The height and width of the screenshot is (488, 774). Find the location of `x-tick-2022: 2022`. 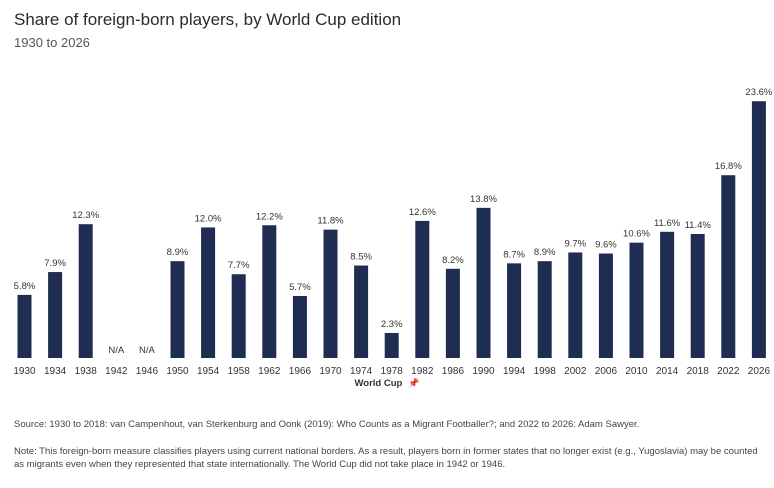

x-tick-2022: 2022 is located at coordinates (728, 371).